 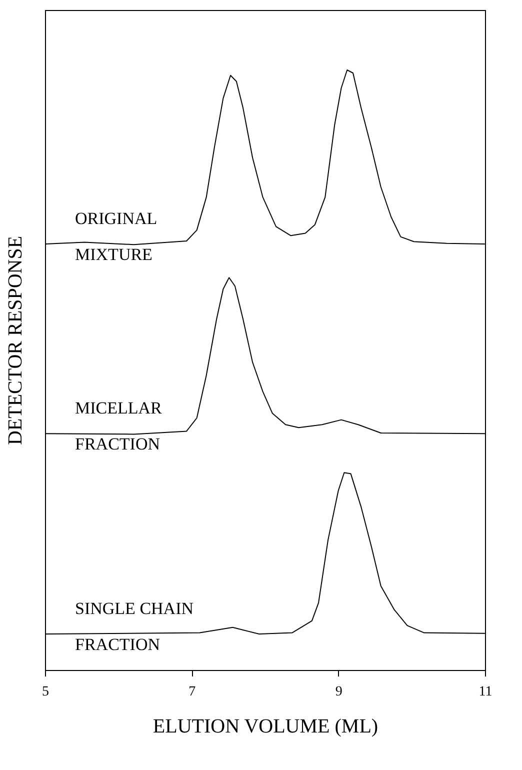 I want to click on x-tick-label: 9, so click(x=338, y=692).